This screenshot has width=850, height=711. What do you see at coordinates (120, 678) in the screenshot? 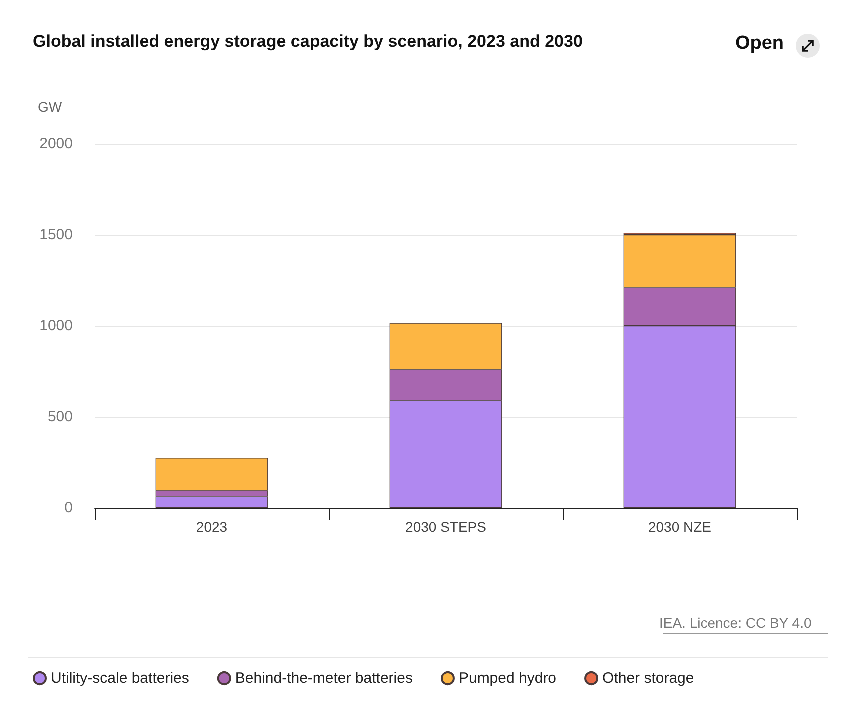
I see `legend-label: Utility-scale batteries` at bounding box center [120, 678].